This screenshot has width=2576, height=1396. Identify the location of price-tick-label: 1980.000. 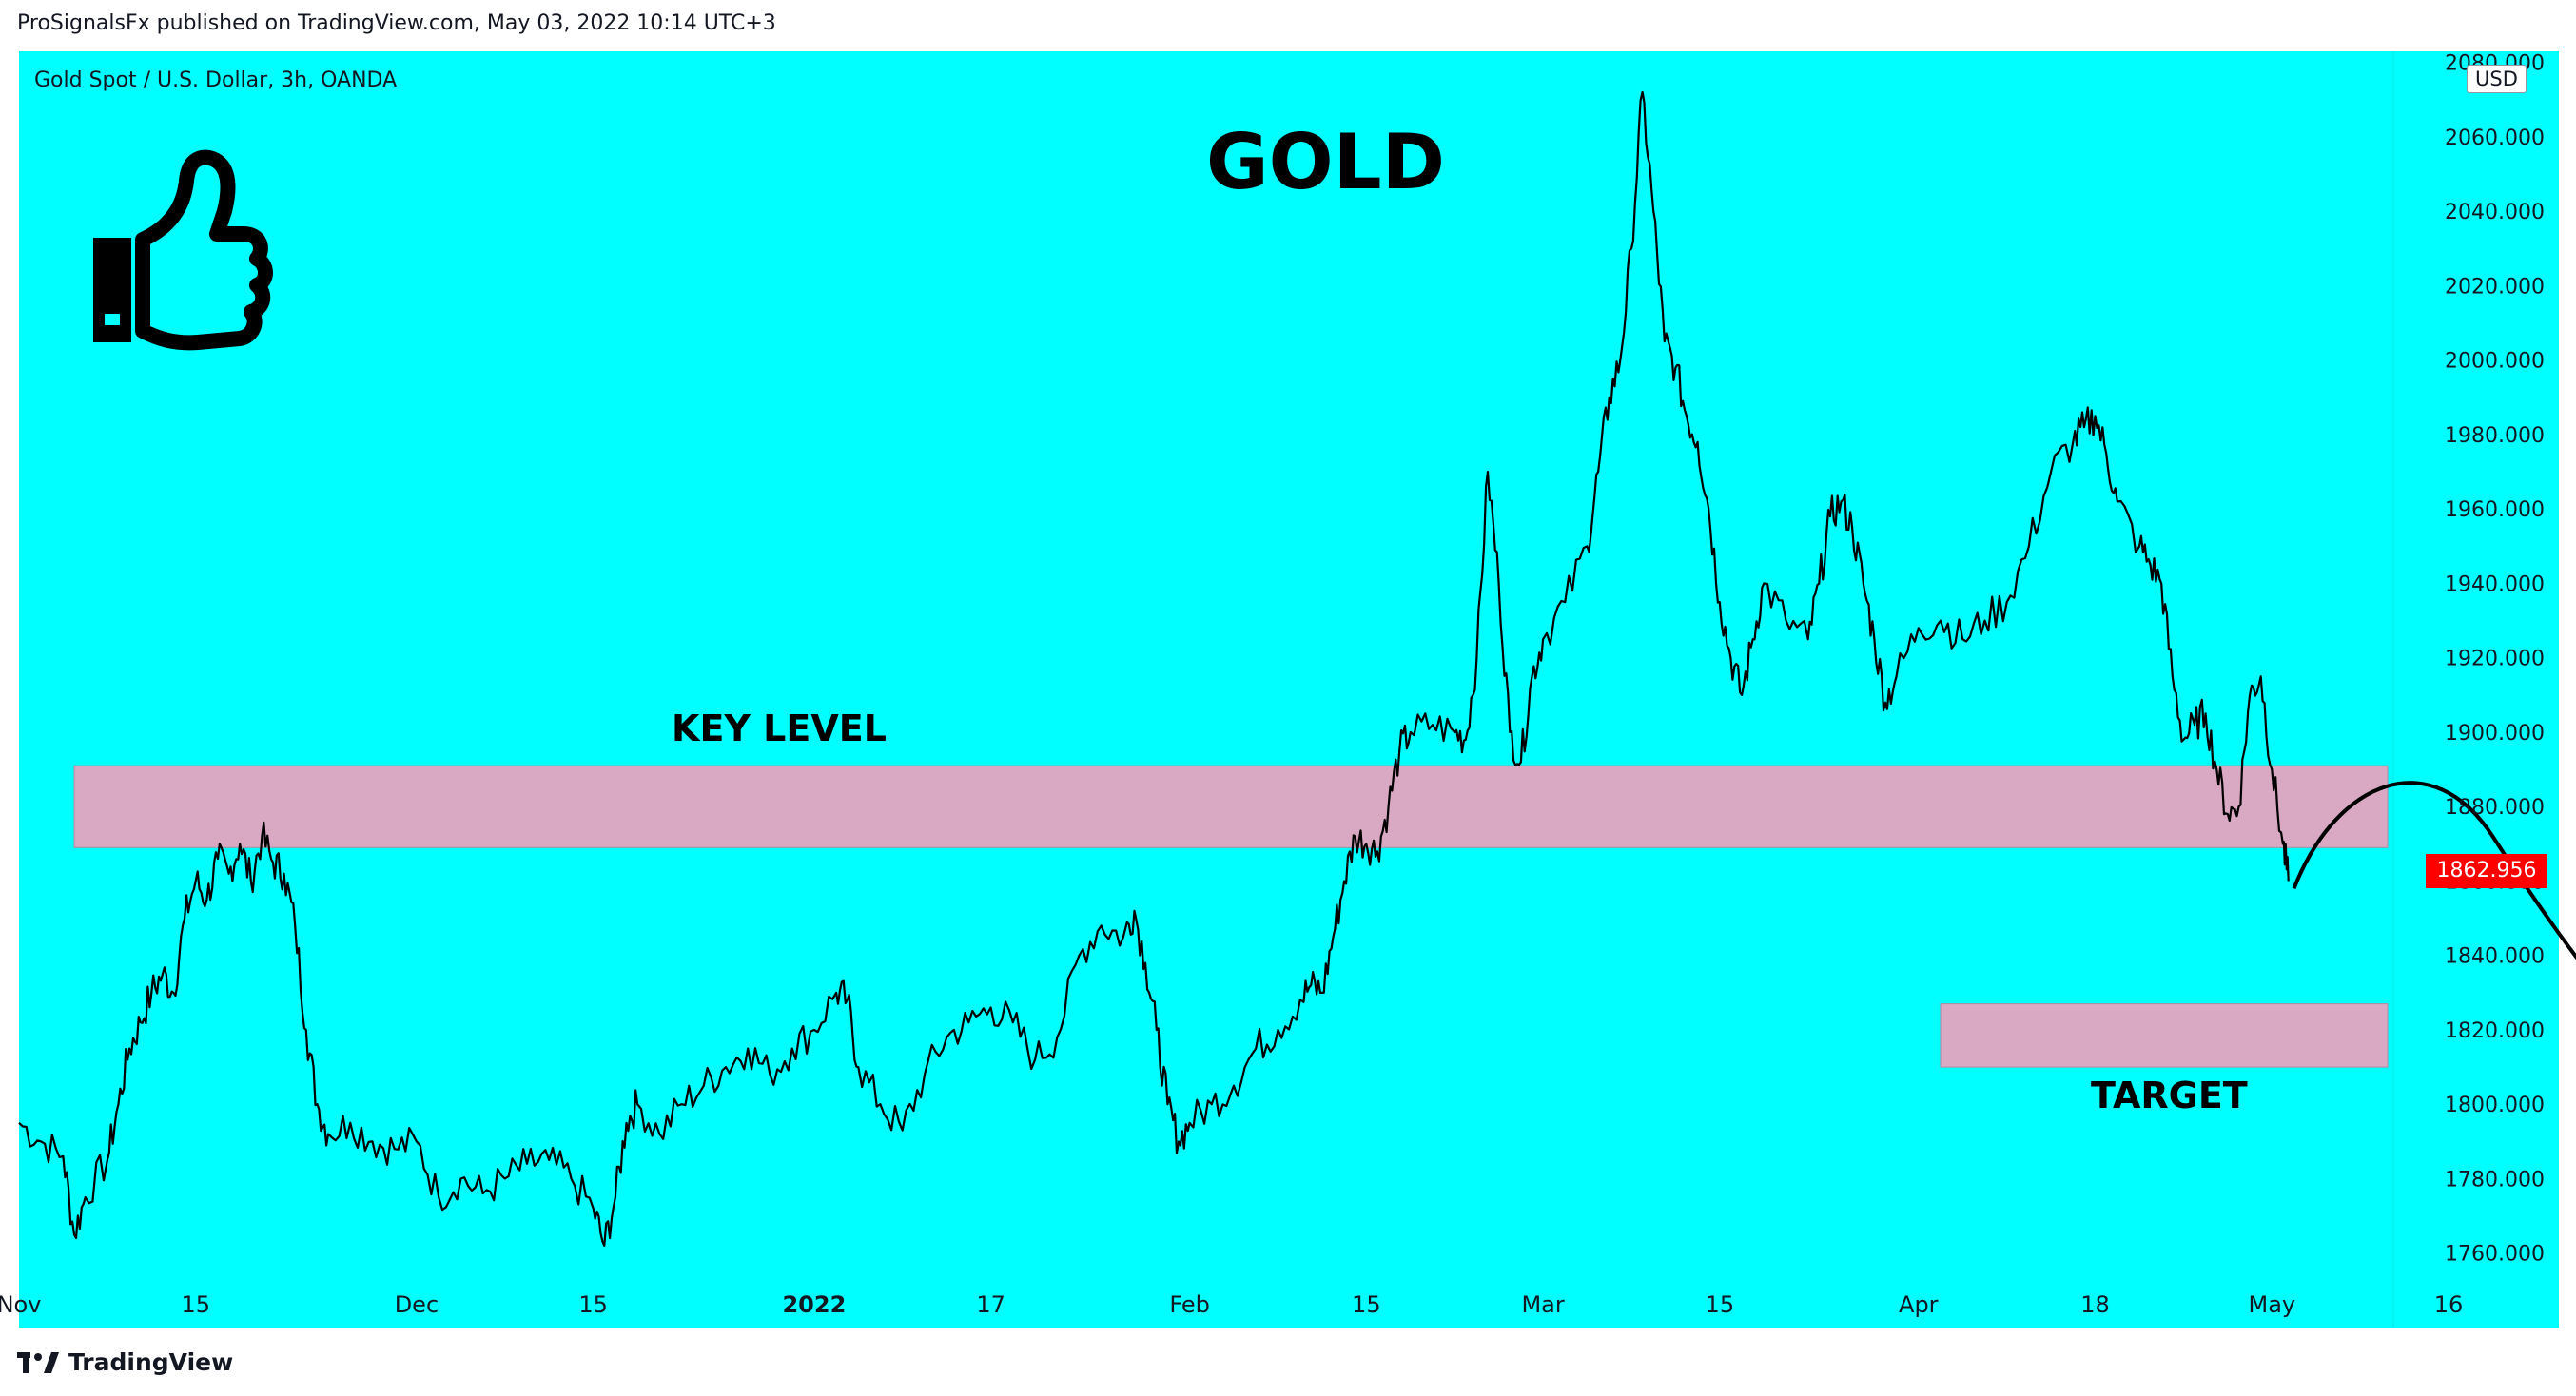
(2495, 436).